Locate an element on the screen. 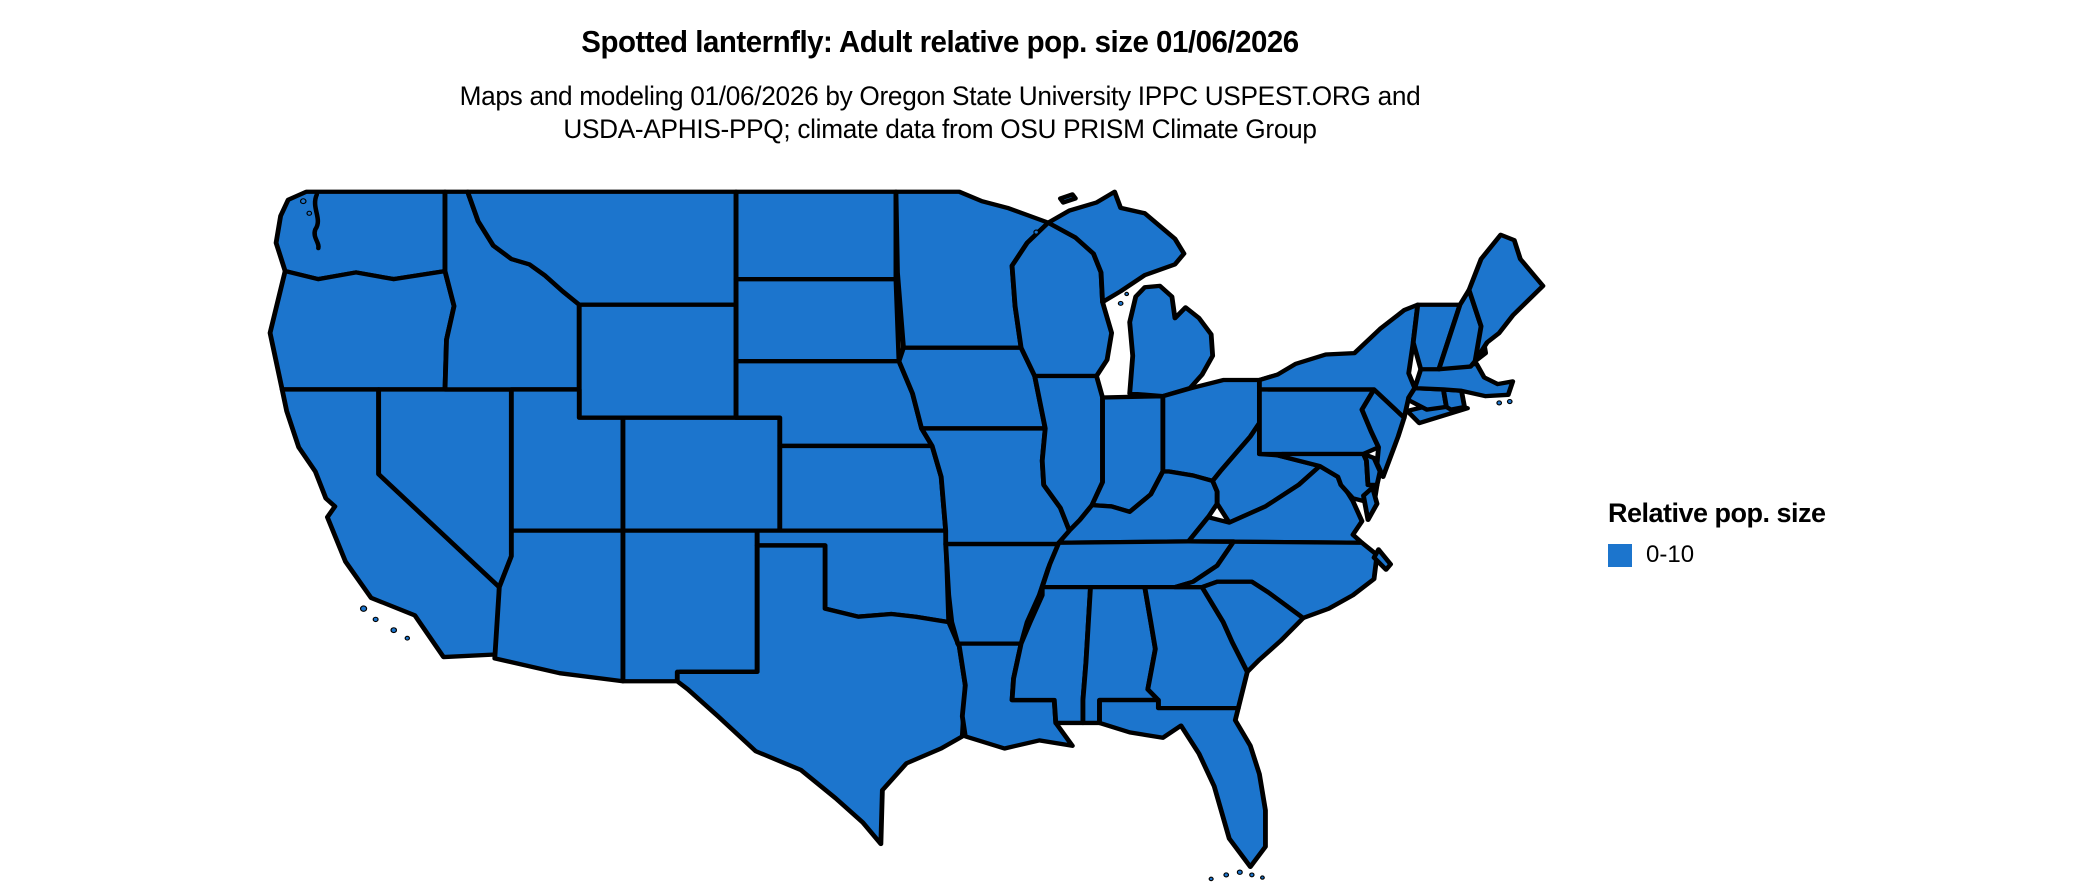 The height and width of the screenshot is (892, 2100). state-south-dakota is located at coordinates (817, 320).